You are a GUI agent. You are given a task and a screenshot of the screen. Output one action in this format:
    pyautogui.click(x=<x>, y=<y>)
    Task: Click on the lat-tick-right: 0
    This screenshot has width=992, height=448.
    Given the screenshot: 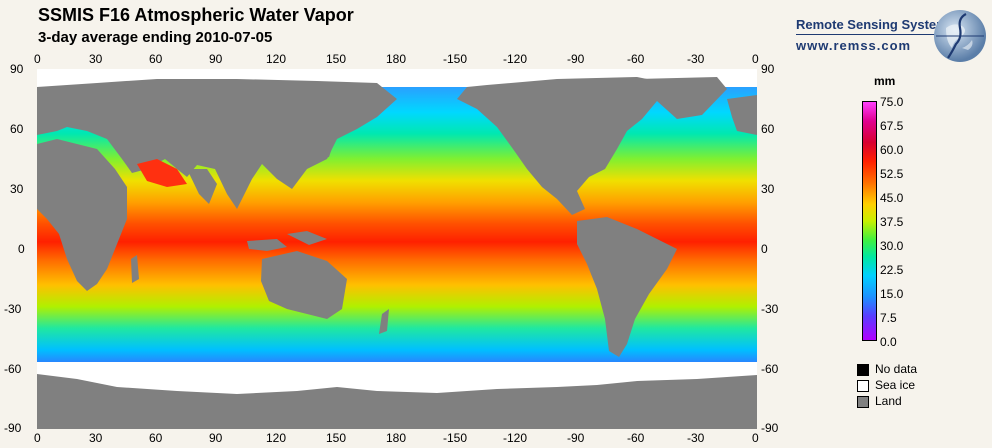 What is the action you would take?
    pyautogui.click(x=764, y=249)
    